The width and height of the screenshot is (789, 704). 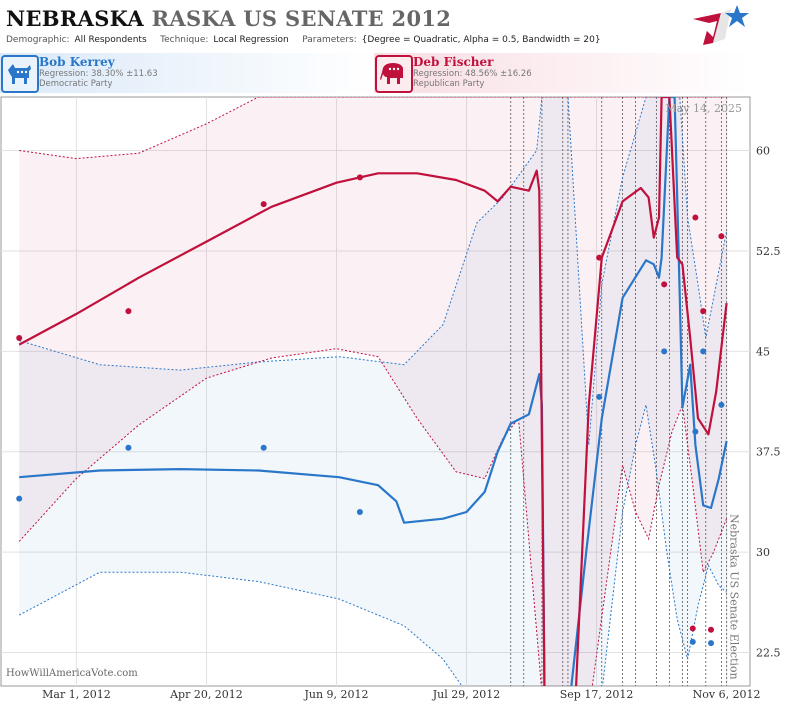 What do you see at coordinates (206, 694) in the screenshot?
I see `x-tick-label: Apr 20, 2012` at bounding box center [206, 694].